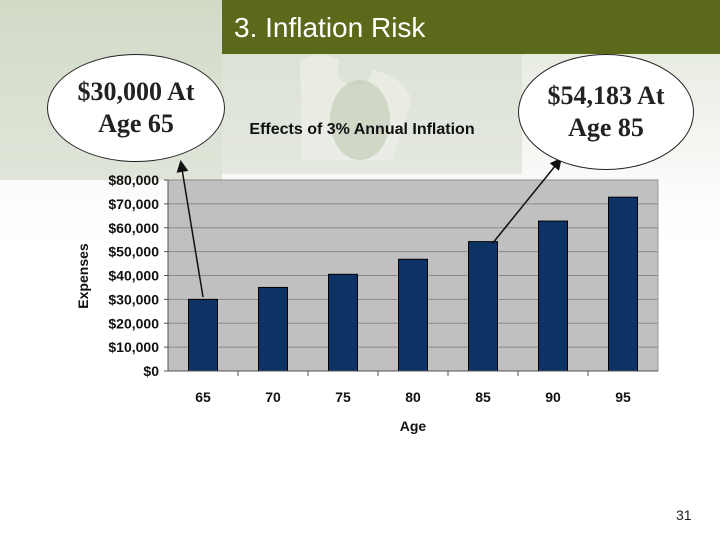 The height and width of the screenshot is (540, 720). What do you see at coordinates (133, 180) in the screenshot?
I see `y-tick-label: $80,000` at bounding box center [133, 180].